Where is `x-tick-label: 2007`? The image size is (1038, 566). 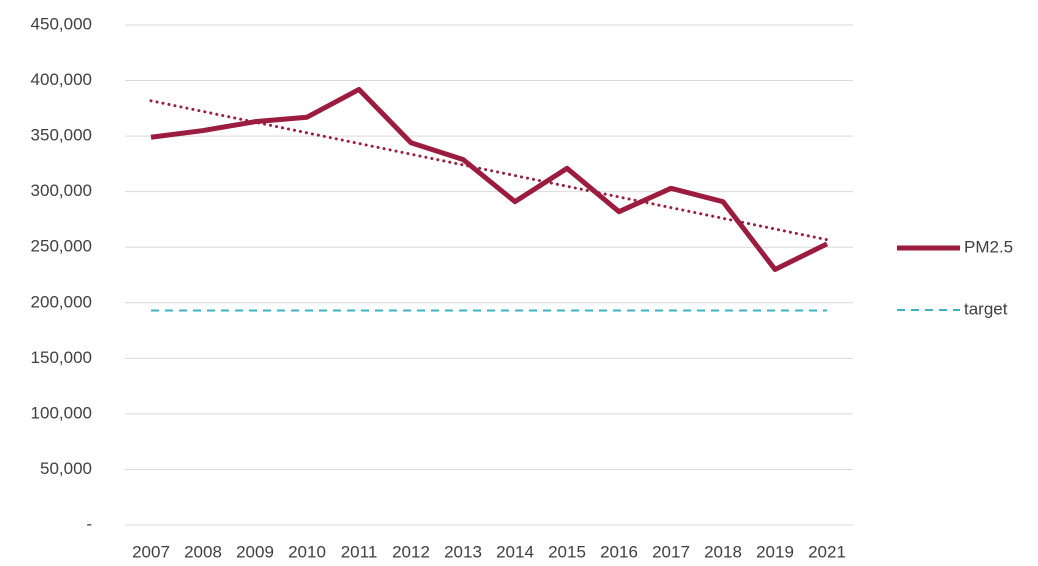
x-tick-label: 2007 is located at coordinates (151, 551).